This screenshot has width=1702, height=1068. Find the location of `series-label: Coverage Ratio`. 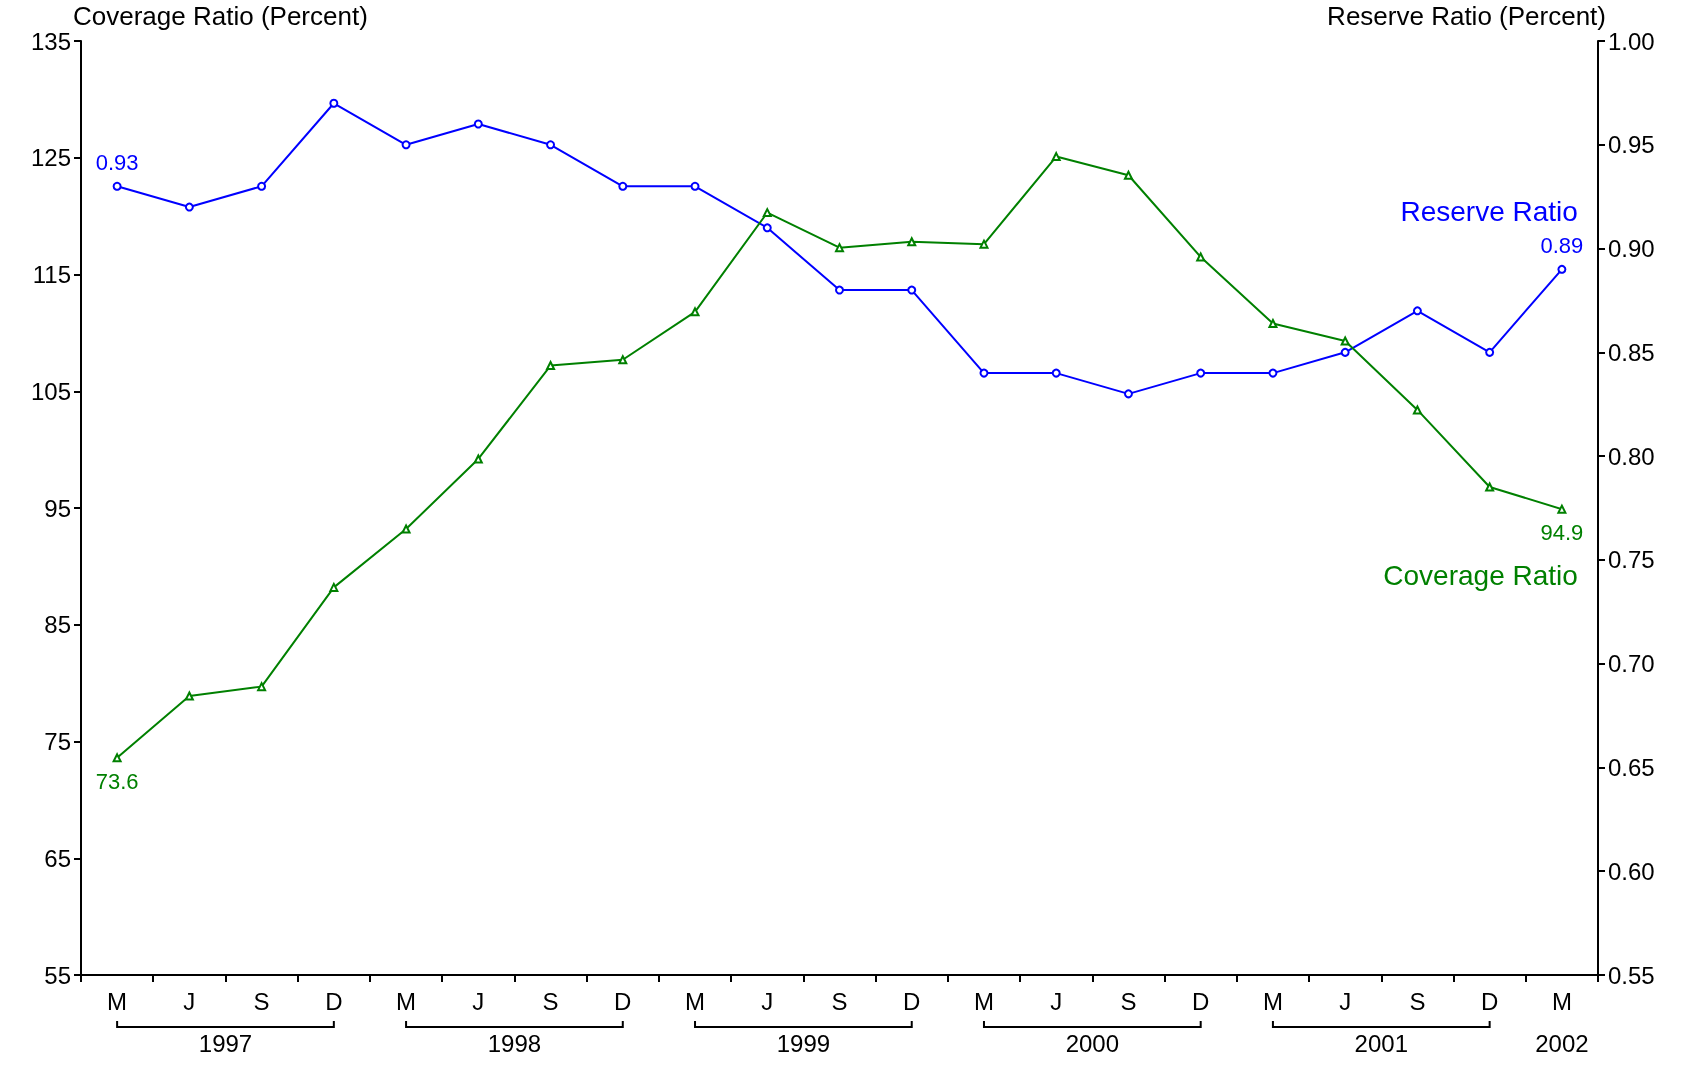

series-label: Coverage Ratio is located at coordinates (1480, 575).